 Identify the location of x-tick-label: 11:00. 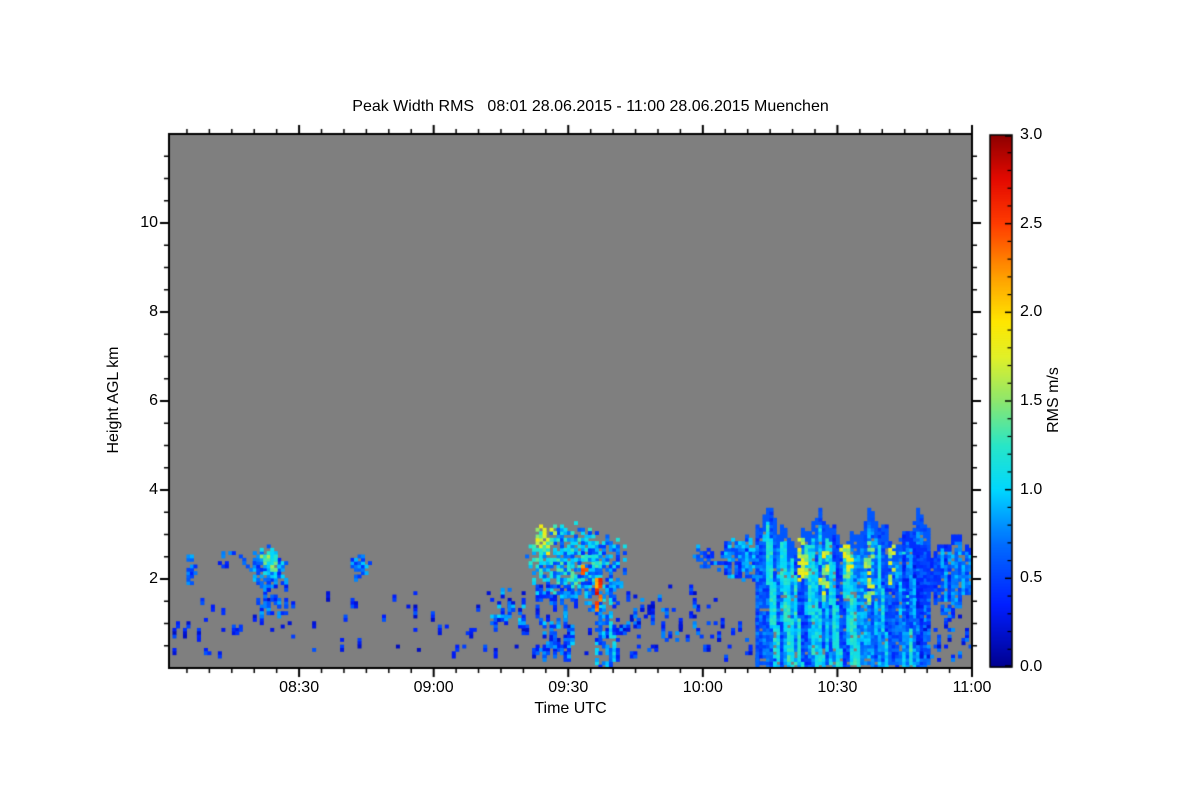
(972, 687).